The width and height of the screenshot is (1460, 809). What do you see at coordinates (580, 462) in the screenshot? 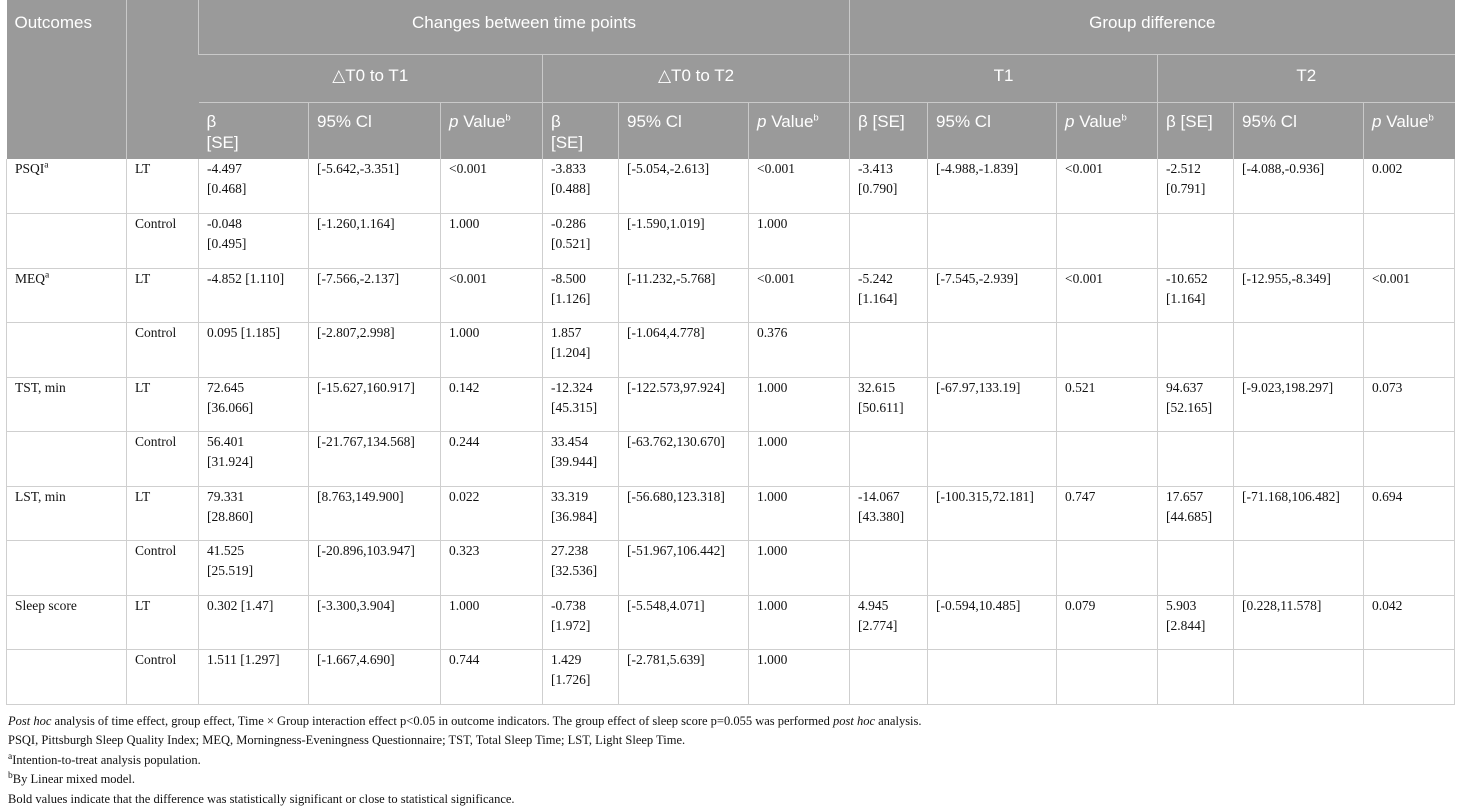
I see `se-value: [39.944]` at bounding box center [580, 462].